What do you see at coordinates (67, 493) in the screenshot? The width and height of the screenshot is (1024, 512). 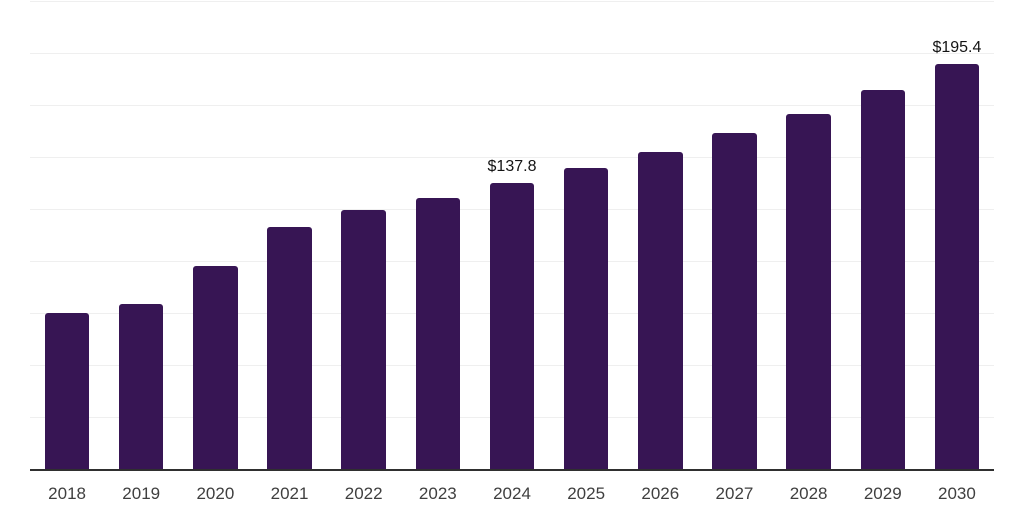 I see `x-tick-label-2018: 2018` at bounding box center [67, 493].